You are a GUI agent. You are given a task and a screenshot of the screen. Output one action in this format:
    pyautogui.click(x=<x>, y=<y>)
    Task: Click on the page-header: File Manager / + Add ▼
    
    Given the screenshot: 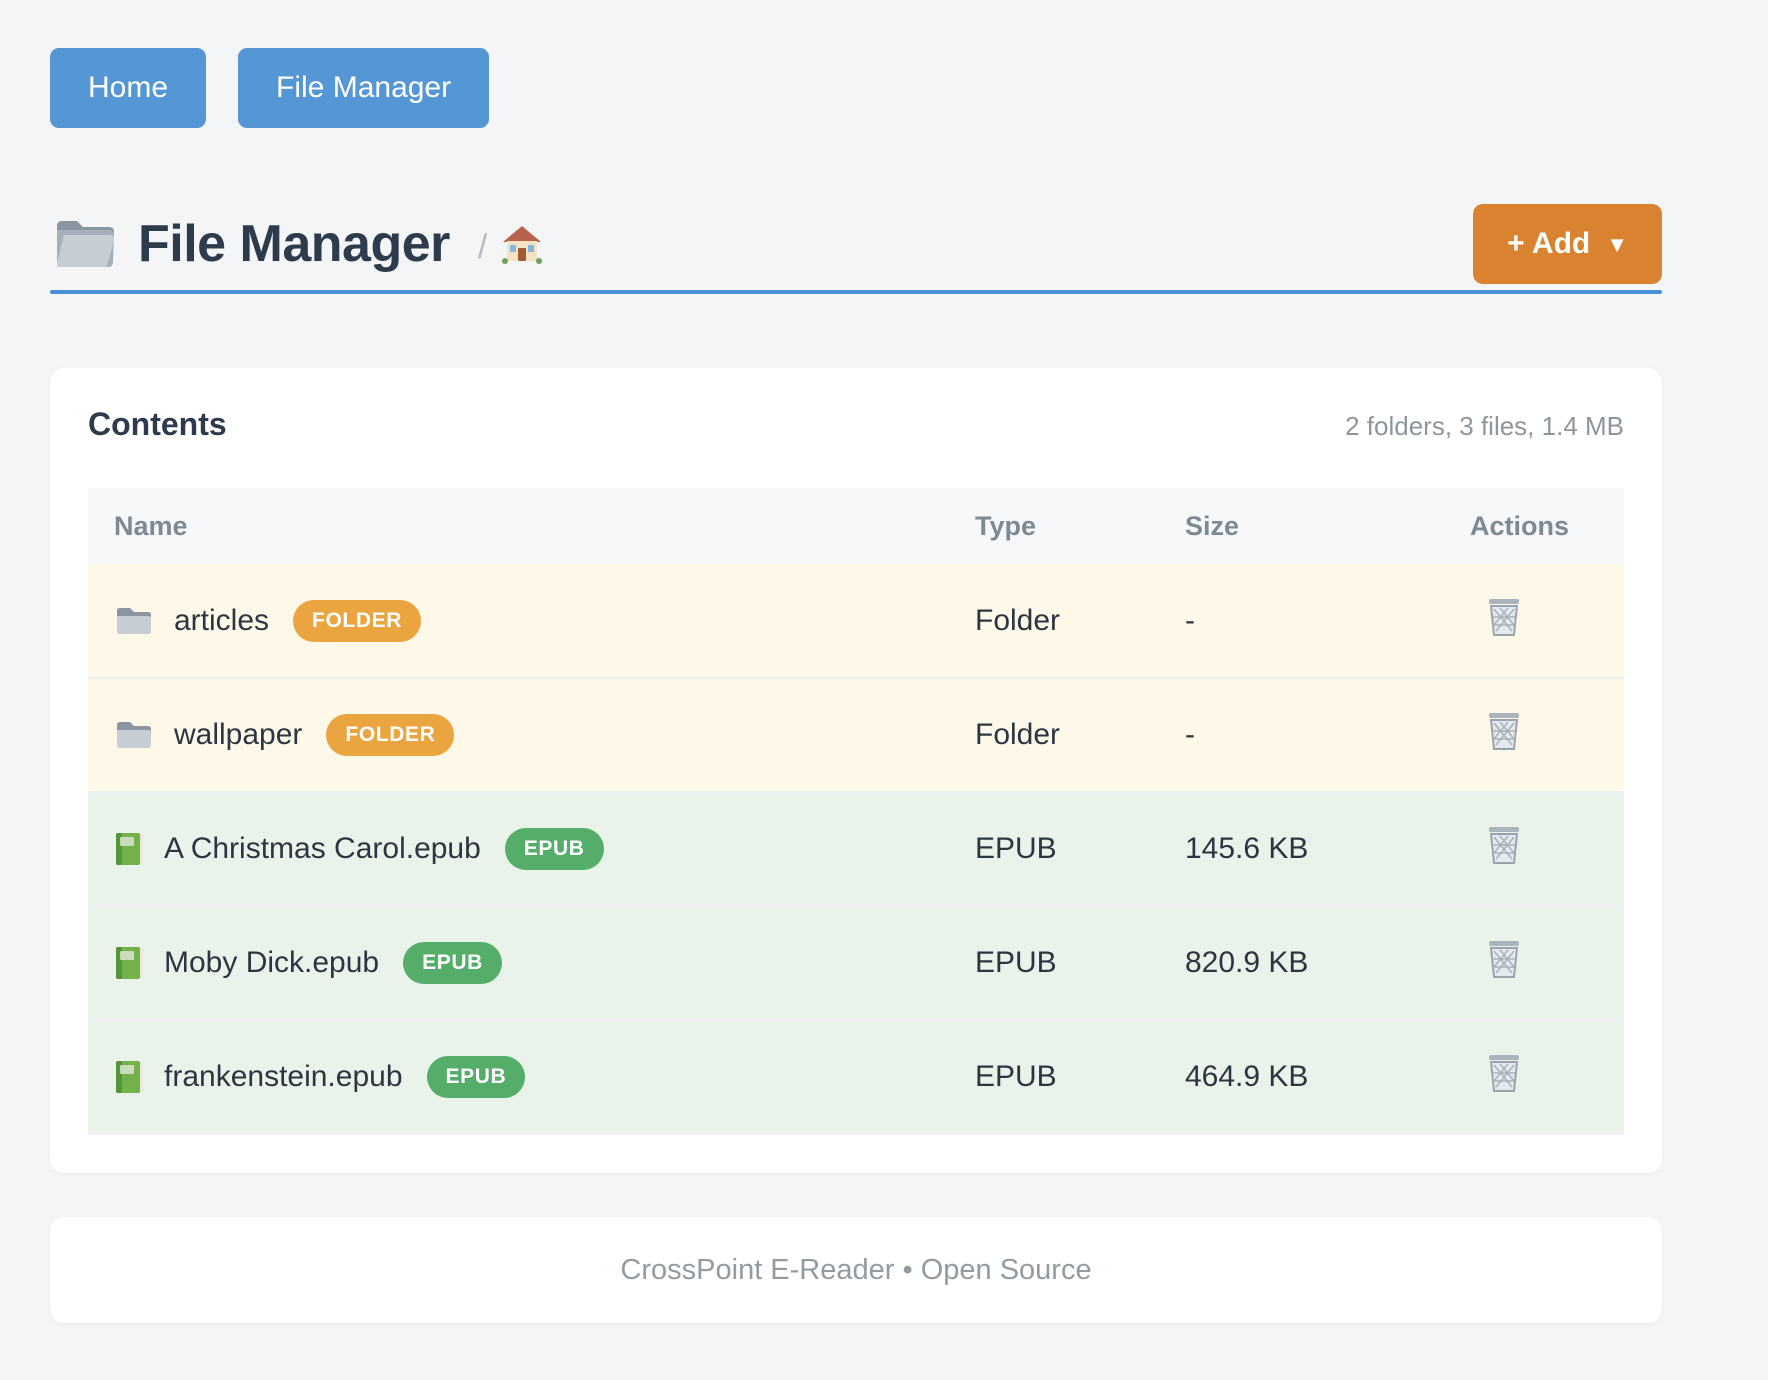 What is the action you would take?
    pyautogui.click(x=856, y=244)
    